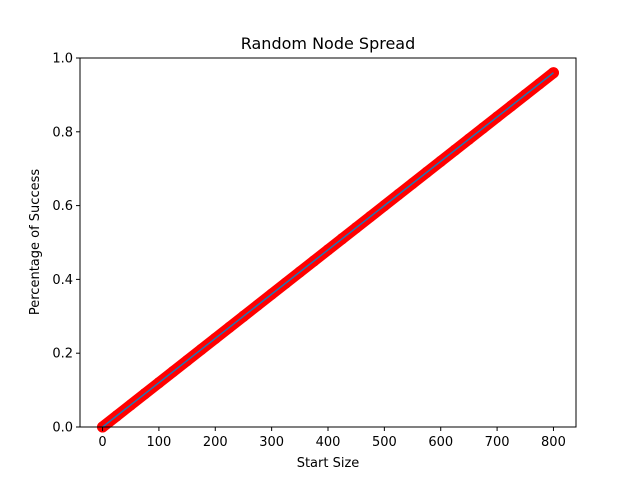  What do you see at coordinates (328, 463) in the screenshot?
I see `x-axis-label: Start Size` at bounding box center [328, 463].